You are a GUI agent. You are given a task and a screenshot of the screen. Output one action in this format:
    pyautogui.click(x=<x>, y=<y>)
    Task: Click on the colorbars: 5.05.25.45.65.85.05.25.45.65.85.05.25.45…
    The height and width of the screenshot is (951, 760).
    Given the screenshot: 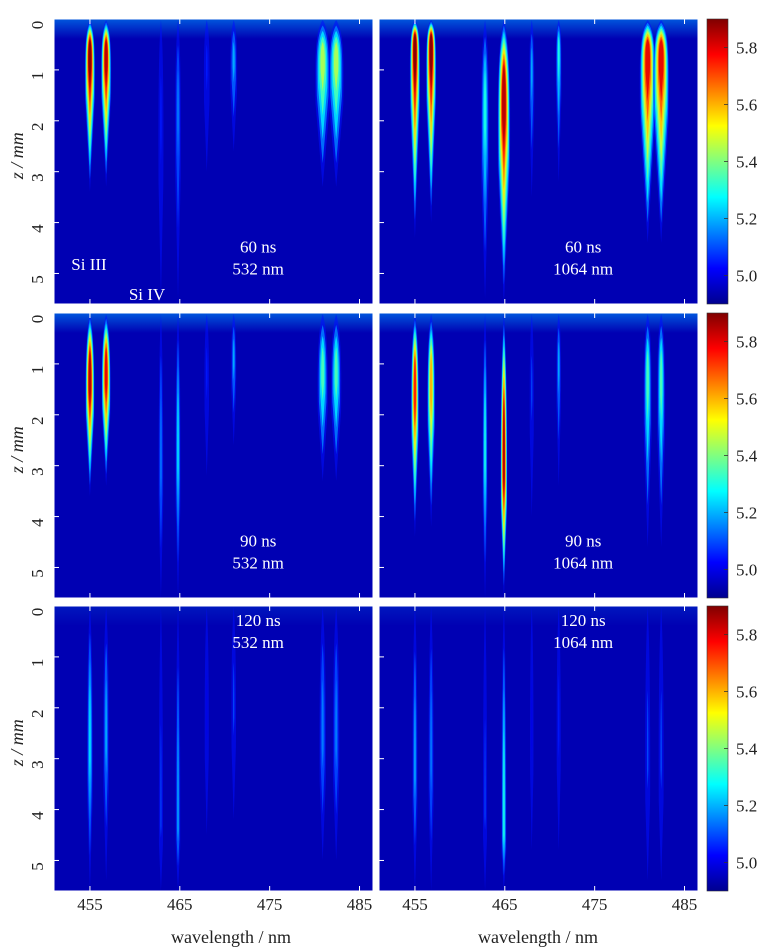 What is the action you would take?
    pyautogui.click(x=732, y=455)
    